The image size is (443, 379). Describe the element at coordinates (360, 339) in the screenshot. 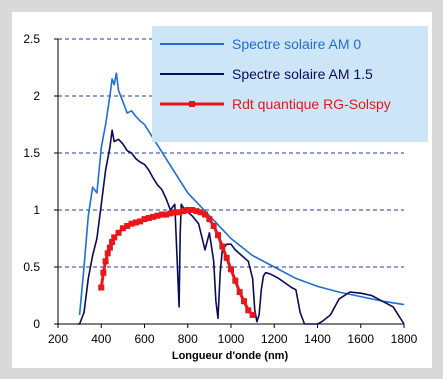

I see `x-tick-label: 1600` at that location.